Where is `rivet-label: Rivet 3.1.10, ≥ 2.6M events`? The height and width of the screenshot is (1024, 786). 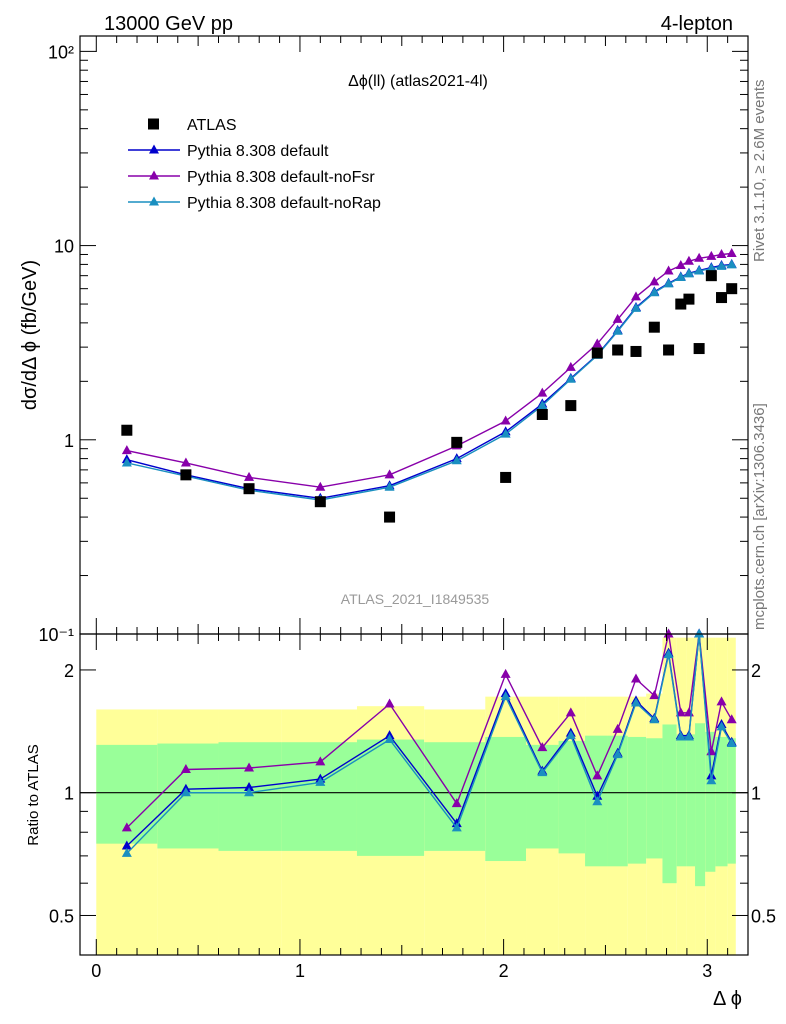
rivet-label: Rivet 3.1.10, ≥ 2.6M events is located at coordinates (759, 171).